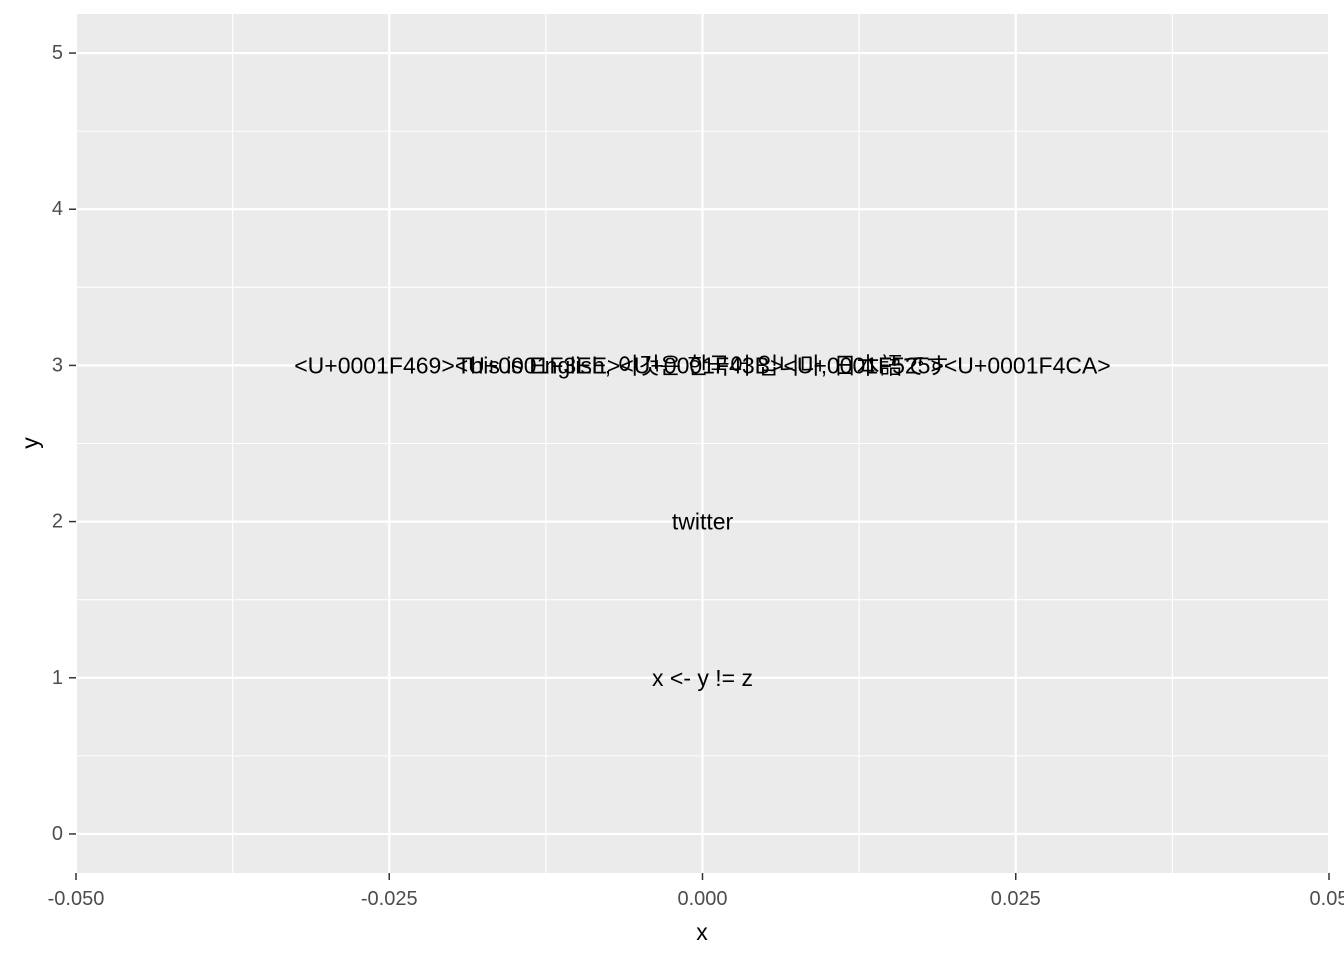 Image resolution: width=1344 pixels, height=960 pixels. I want to click on y-tick-label: 1, so click(57, 678).